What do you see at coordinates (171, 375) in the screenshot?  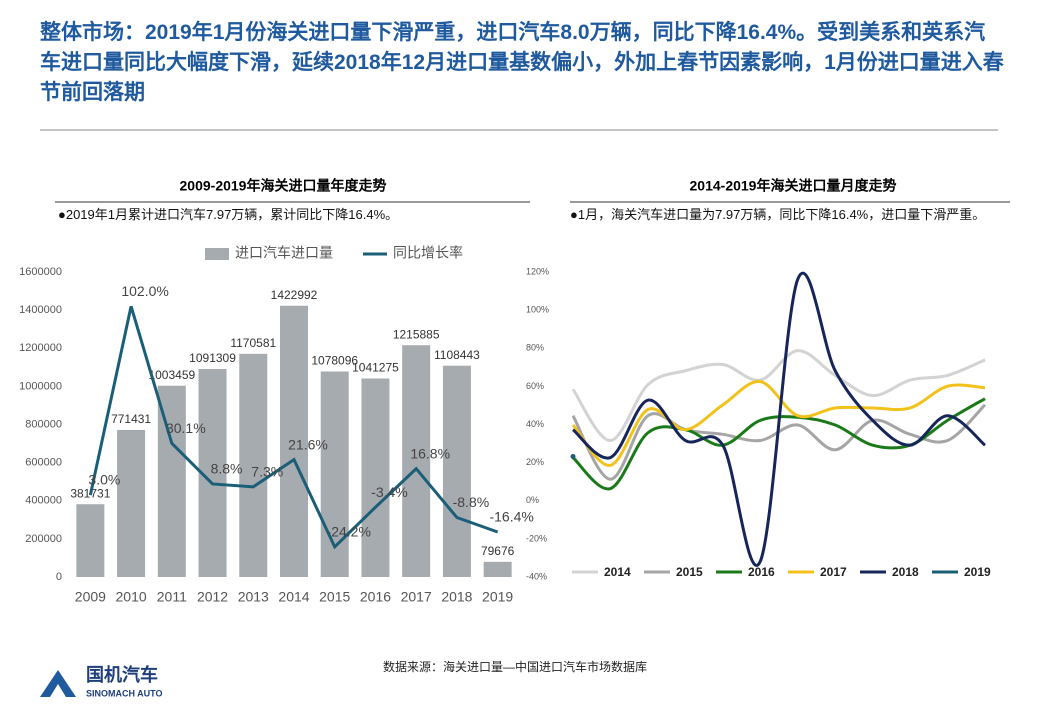 I see `bar-label: 1003459` at bounding box center [171, 375].